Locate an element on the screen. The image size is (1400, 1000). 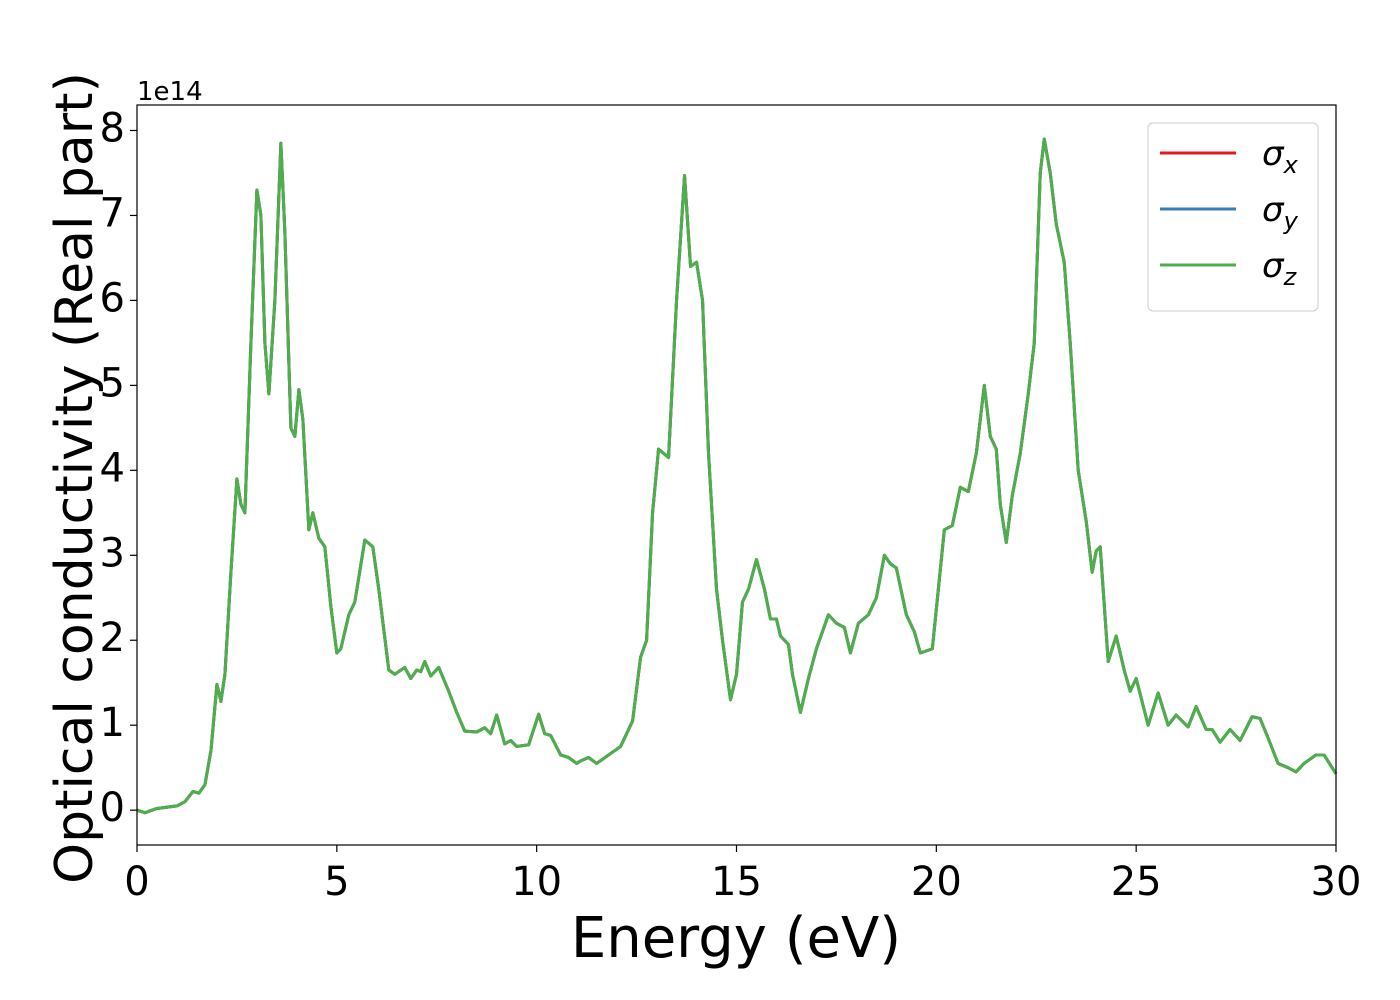
y-axis-label: Optical conductivity (Real part) is located at coordinates (75, 478).